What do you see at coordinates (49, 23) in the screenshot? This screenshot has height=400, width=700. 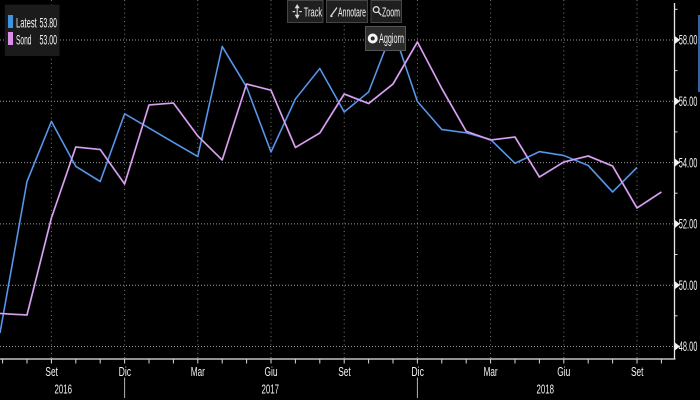 I see `svg-text: 53.80` at bounding box center [49, 23].